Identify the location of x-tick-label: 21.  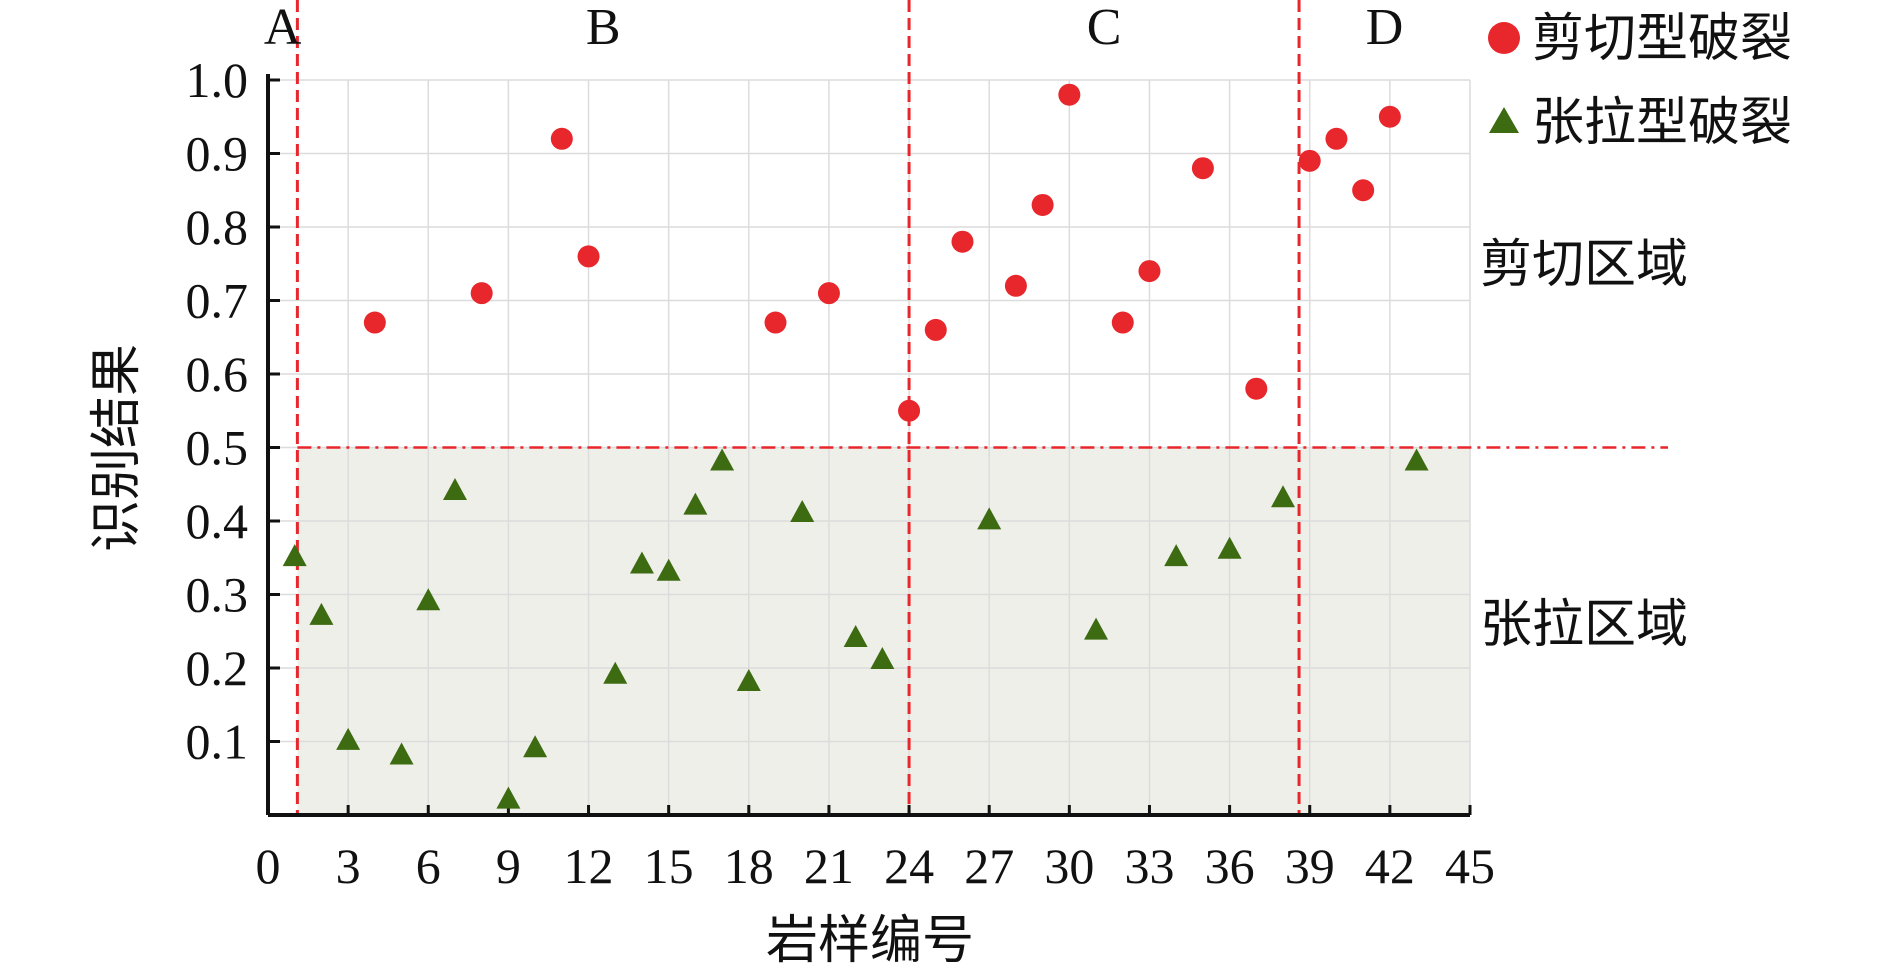
(829, 866).